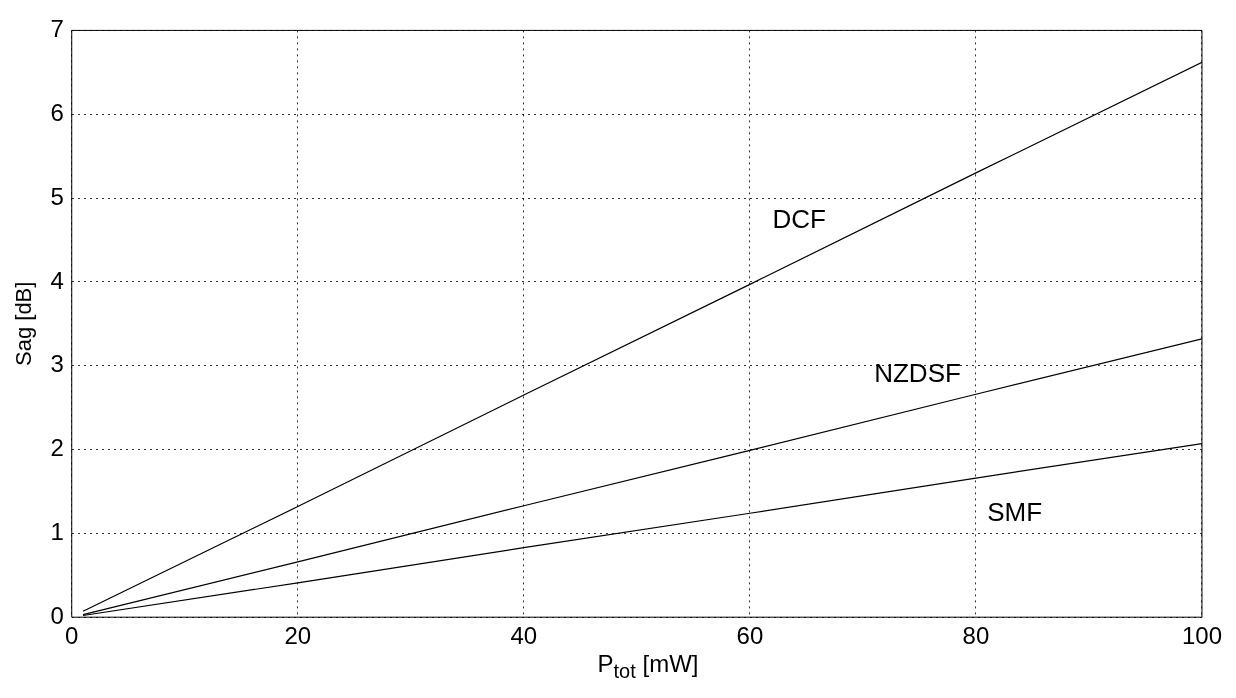 The image size is (1236, 698). What do you see at coordinates (57, 280) in the screenshot?
I see `y-tick-label: 4` at bounding box center [57, 280].